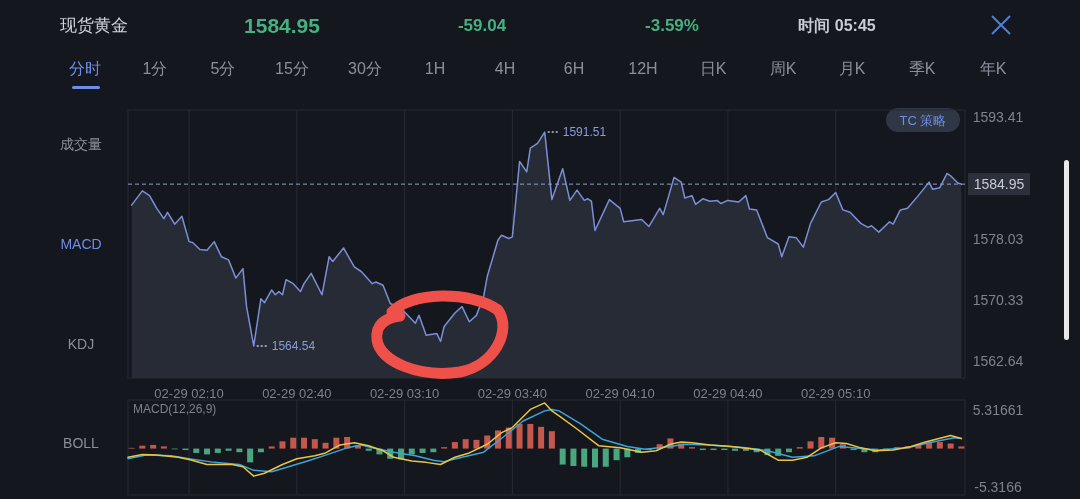 The image size is (1080, 499). What do you see at coordinates (643, 68) in the screenshot?
I see `text: 12H` at bounding box center [643, 68].